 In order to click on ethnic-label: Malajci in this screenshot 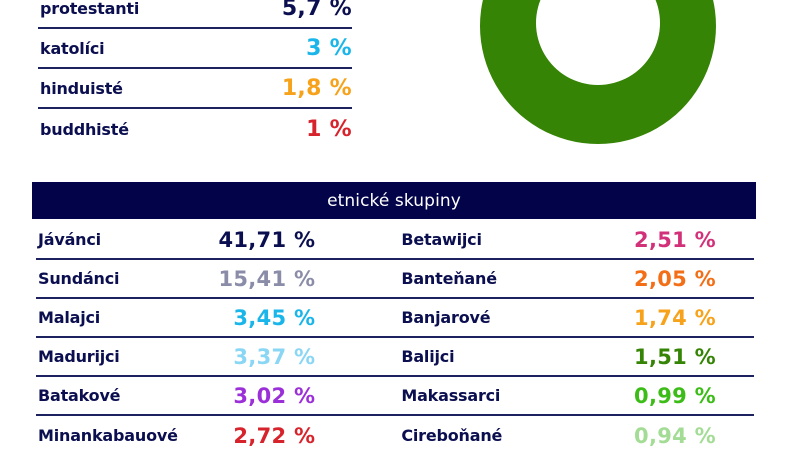, I will do `click(69, 317)`.